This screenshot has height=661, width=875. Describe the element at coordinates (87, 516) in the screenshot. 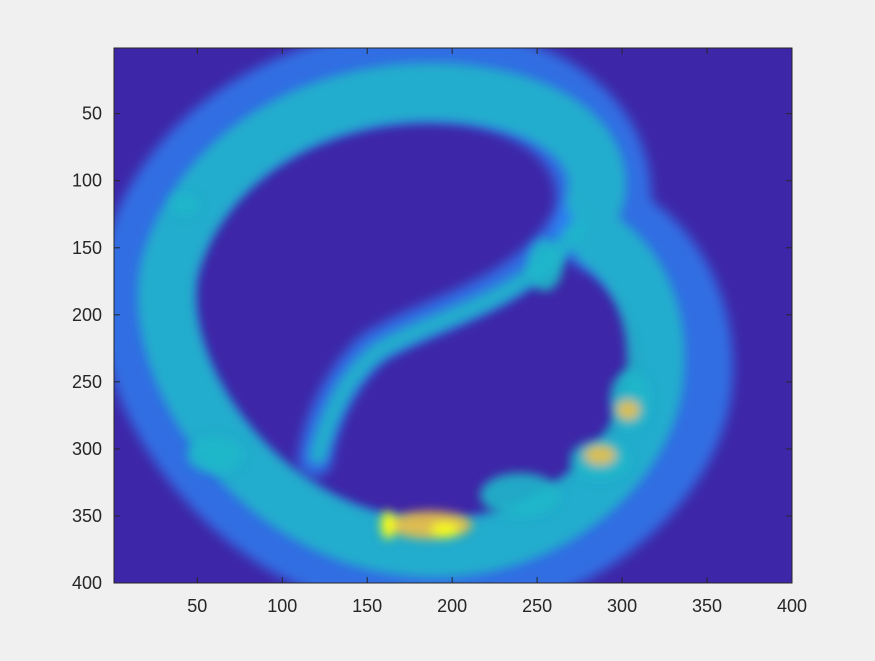

I see `y-tick-label: 350` at that location.